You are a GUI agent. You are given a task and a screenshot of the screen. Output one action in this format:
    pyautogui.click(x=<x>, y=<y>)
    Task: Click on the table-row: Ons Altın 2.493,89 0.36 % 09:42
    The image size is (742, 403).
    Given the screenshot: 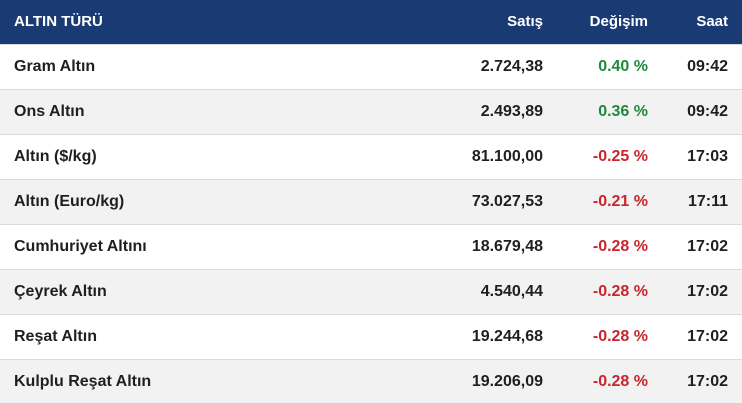 What is the action you would take?
    pyautogui.click(x=371, y=111)
    